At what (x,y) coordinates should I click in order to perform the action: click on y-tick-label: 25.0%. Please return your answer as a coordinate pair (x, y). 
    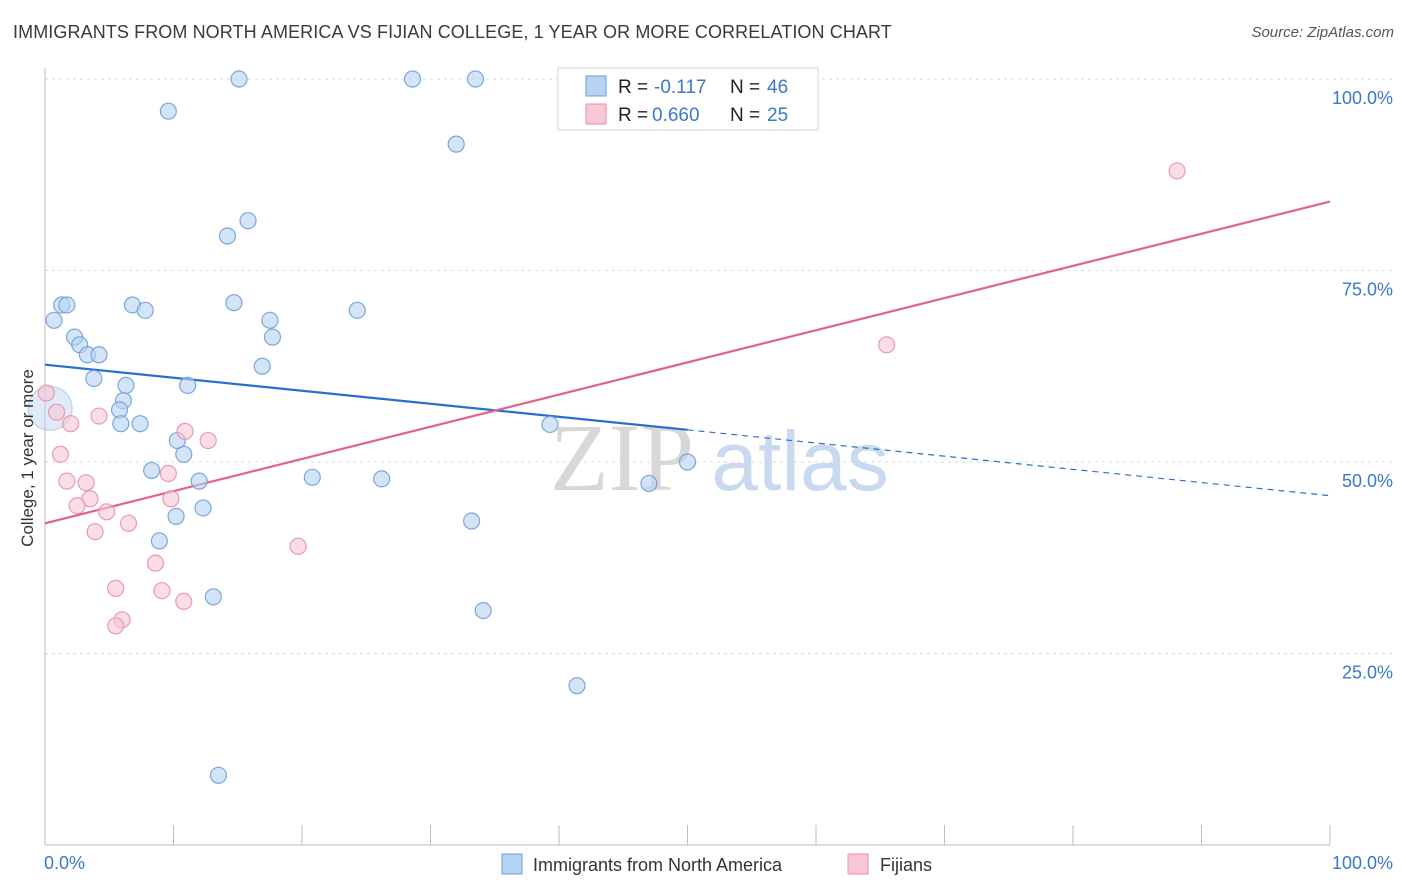
    Looking at the image, I should click on (1367, 673).